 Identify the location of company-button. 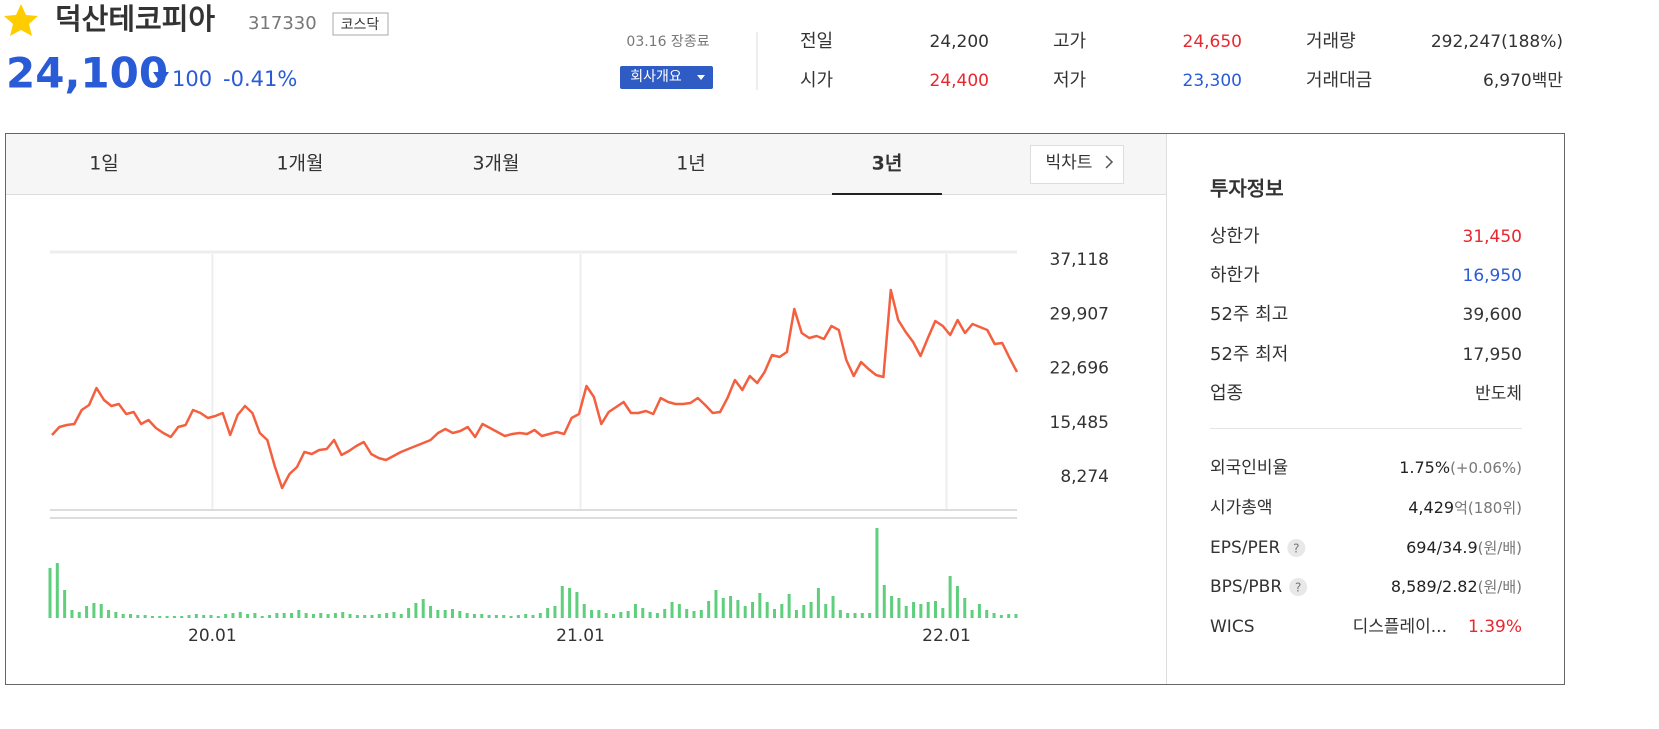
(666, 77).